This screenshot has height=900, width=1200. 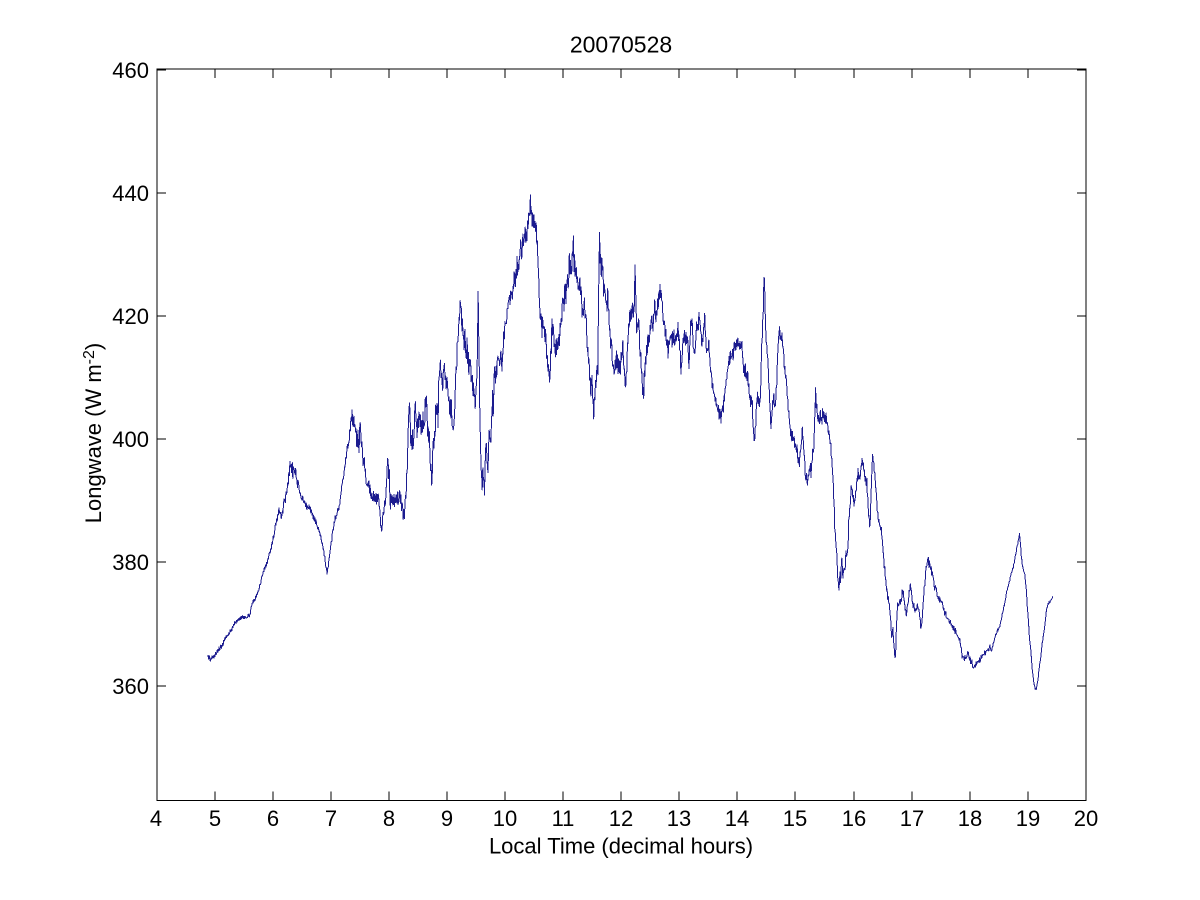 I want to click on svg-text: 9, so click(x=447, y=818).